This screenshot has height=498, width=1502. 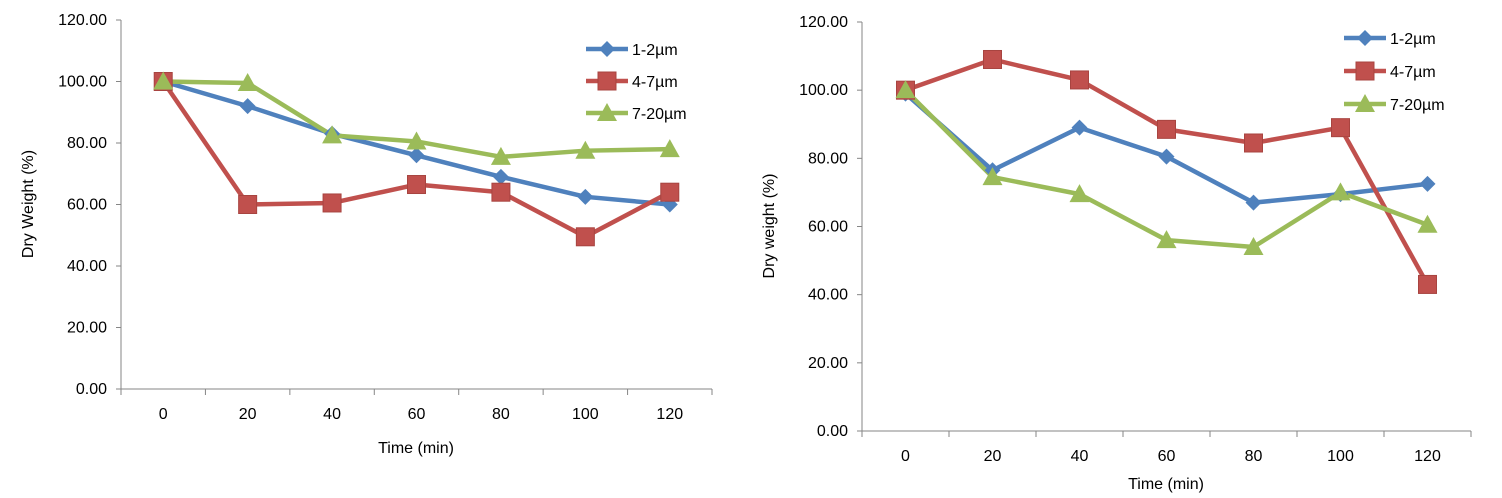 What do you see at coordinates (87, 143) in the screenshot?
I see `chart1-y-tick-label: 80.00` at bounding box center [87, 143].